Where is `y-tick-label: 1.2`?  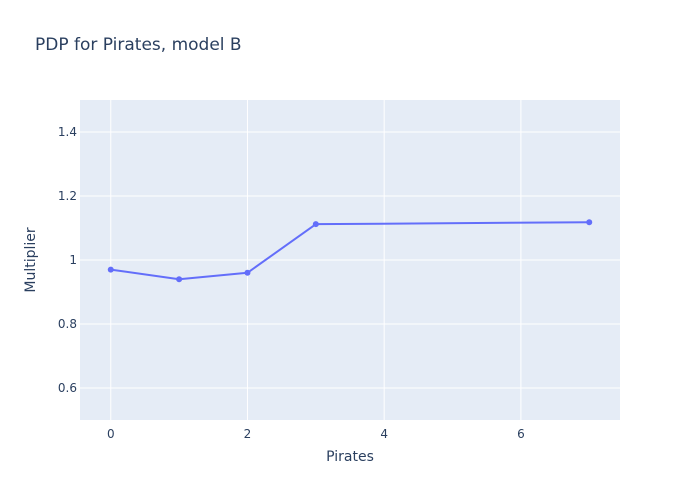
y-tick-label: 1.2 is located at coordinates (67, 196).